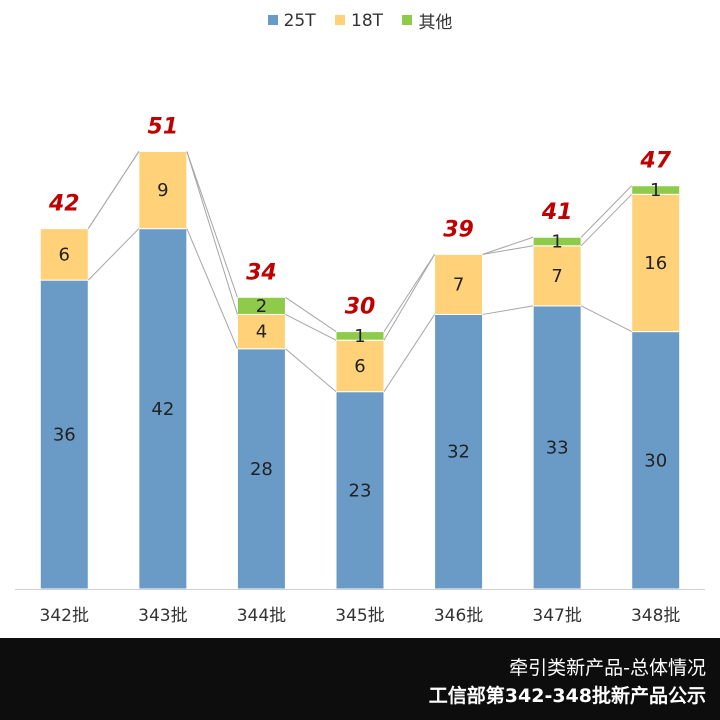 Image resolution: width=720 pixels, height=720 pixels. I want to click on bar-segment-18T-343批, so click(163, 190).